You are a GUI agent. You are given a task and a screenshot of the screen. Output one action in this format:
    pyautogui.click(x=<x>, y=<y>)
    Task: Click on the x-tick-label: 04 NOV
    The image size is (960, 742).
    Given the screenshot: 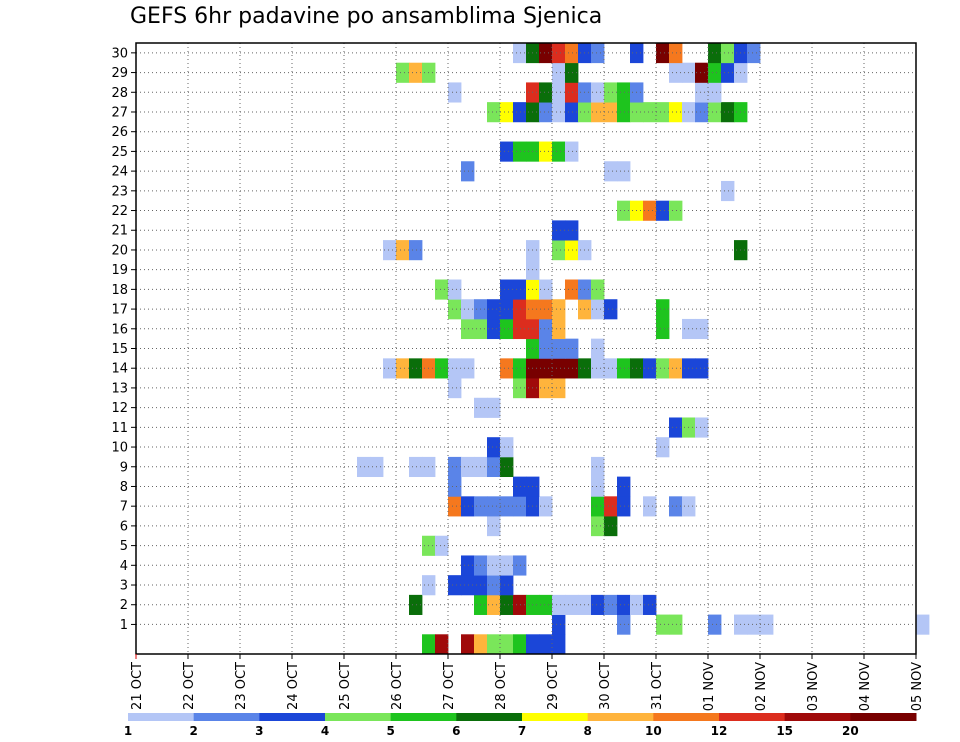 What is the action you would take?
    pyautogui.click(x=865, y=686)
    